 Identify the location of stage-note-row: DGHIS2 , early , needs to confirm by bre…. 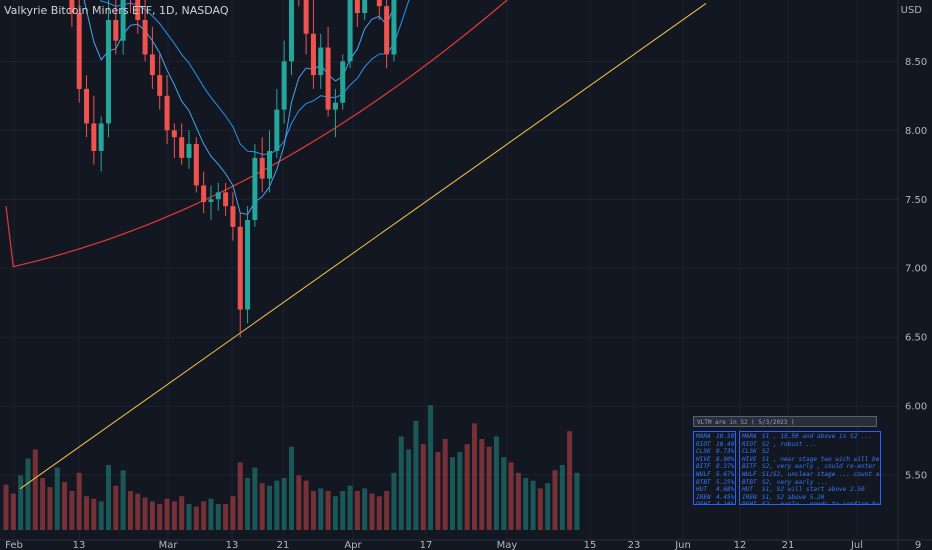
(810, 503).